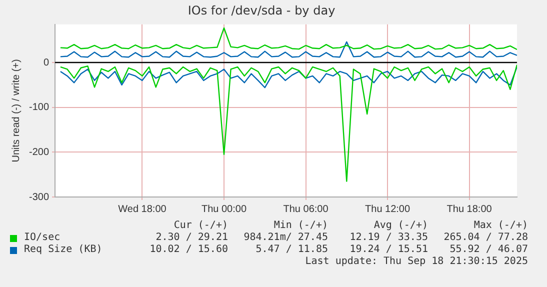  I want to click on chart-title: IOs for /dev/sda - by day, so click(262, 10).